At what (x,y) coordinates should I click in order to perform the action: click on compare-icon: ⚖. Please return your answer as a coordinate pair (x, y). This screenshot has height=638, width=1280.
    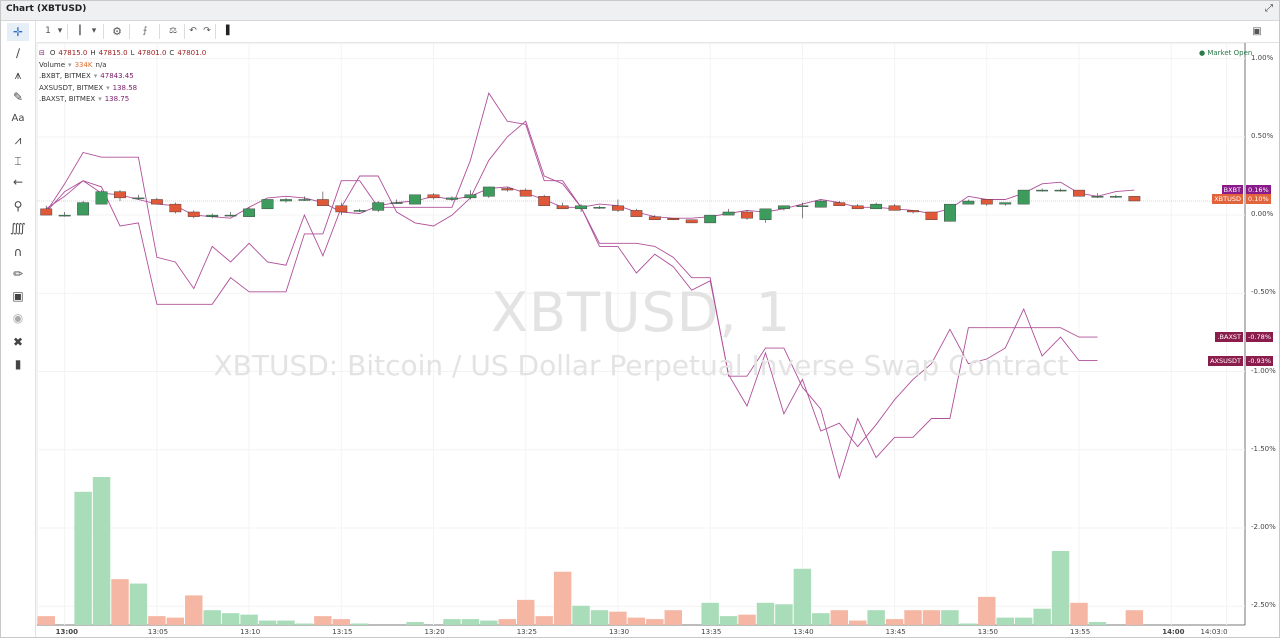
    Looking at the image, I should click on (173, 31).